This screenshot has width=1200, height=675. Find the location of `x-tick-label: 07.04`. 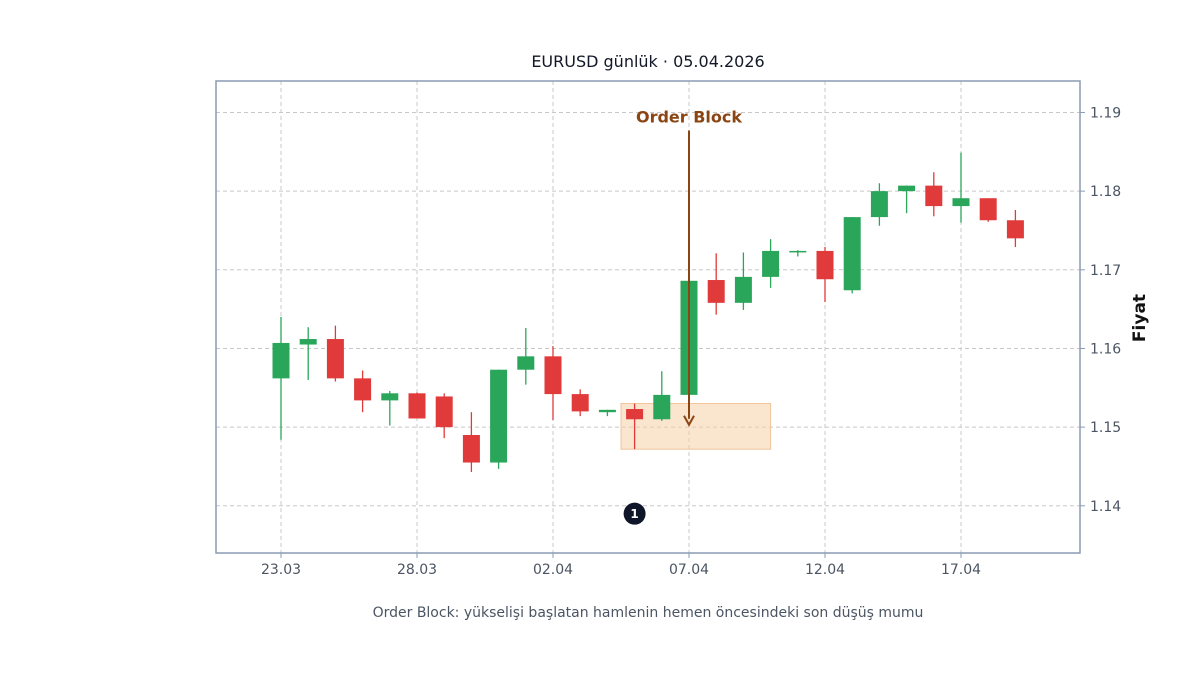

x-tick-label: 07.04 is located at coordinates (689, 570).